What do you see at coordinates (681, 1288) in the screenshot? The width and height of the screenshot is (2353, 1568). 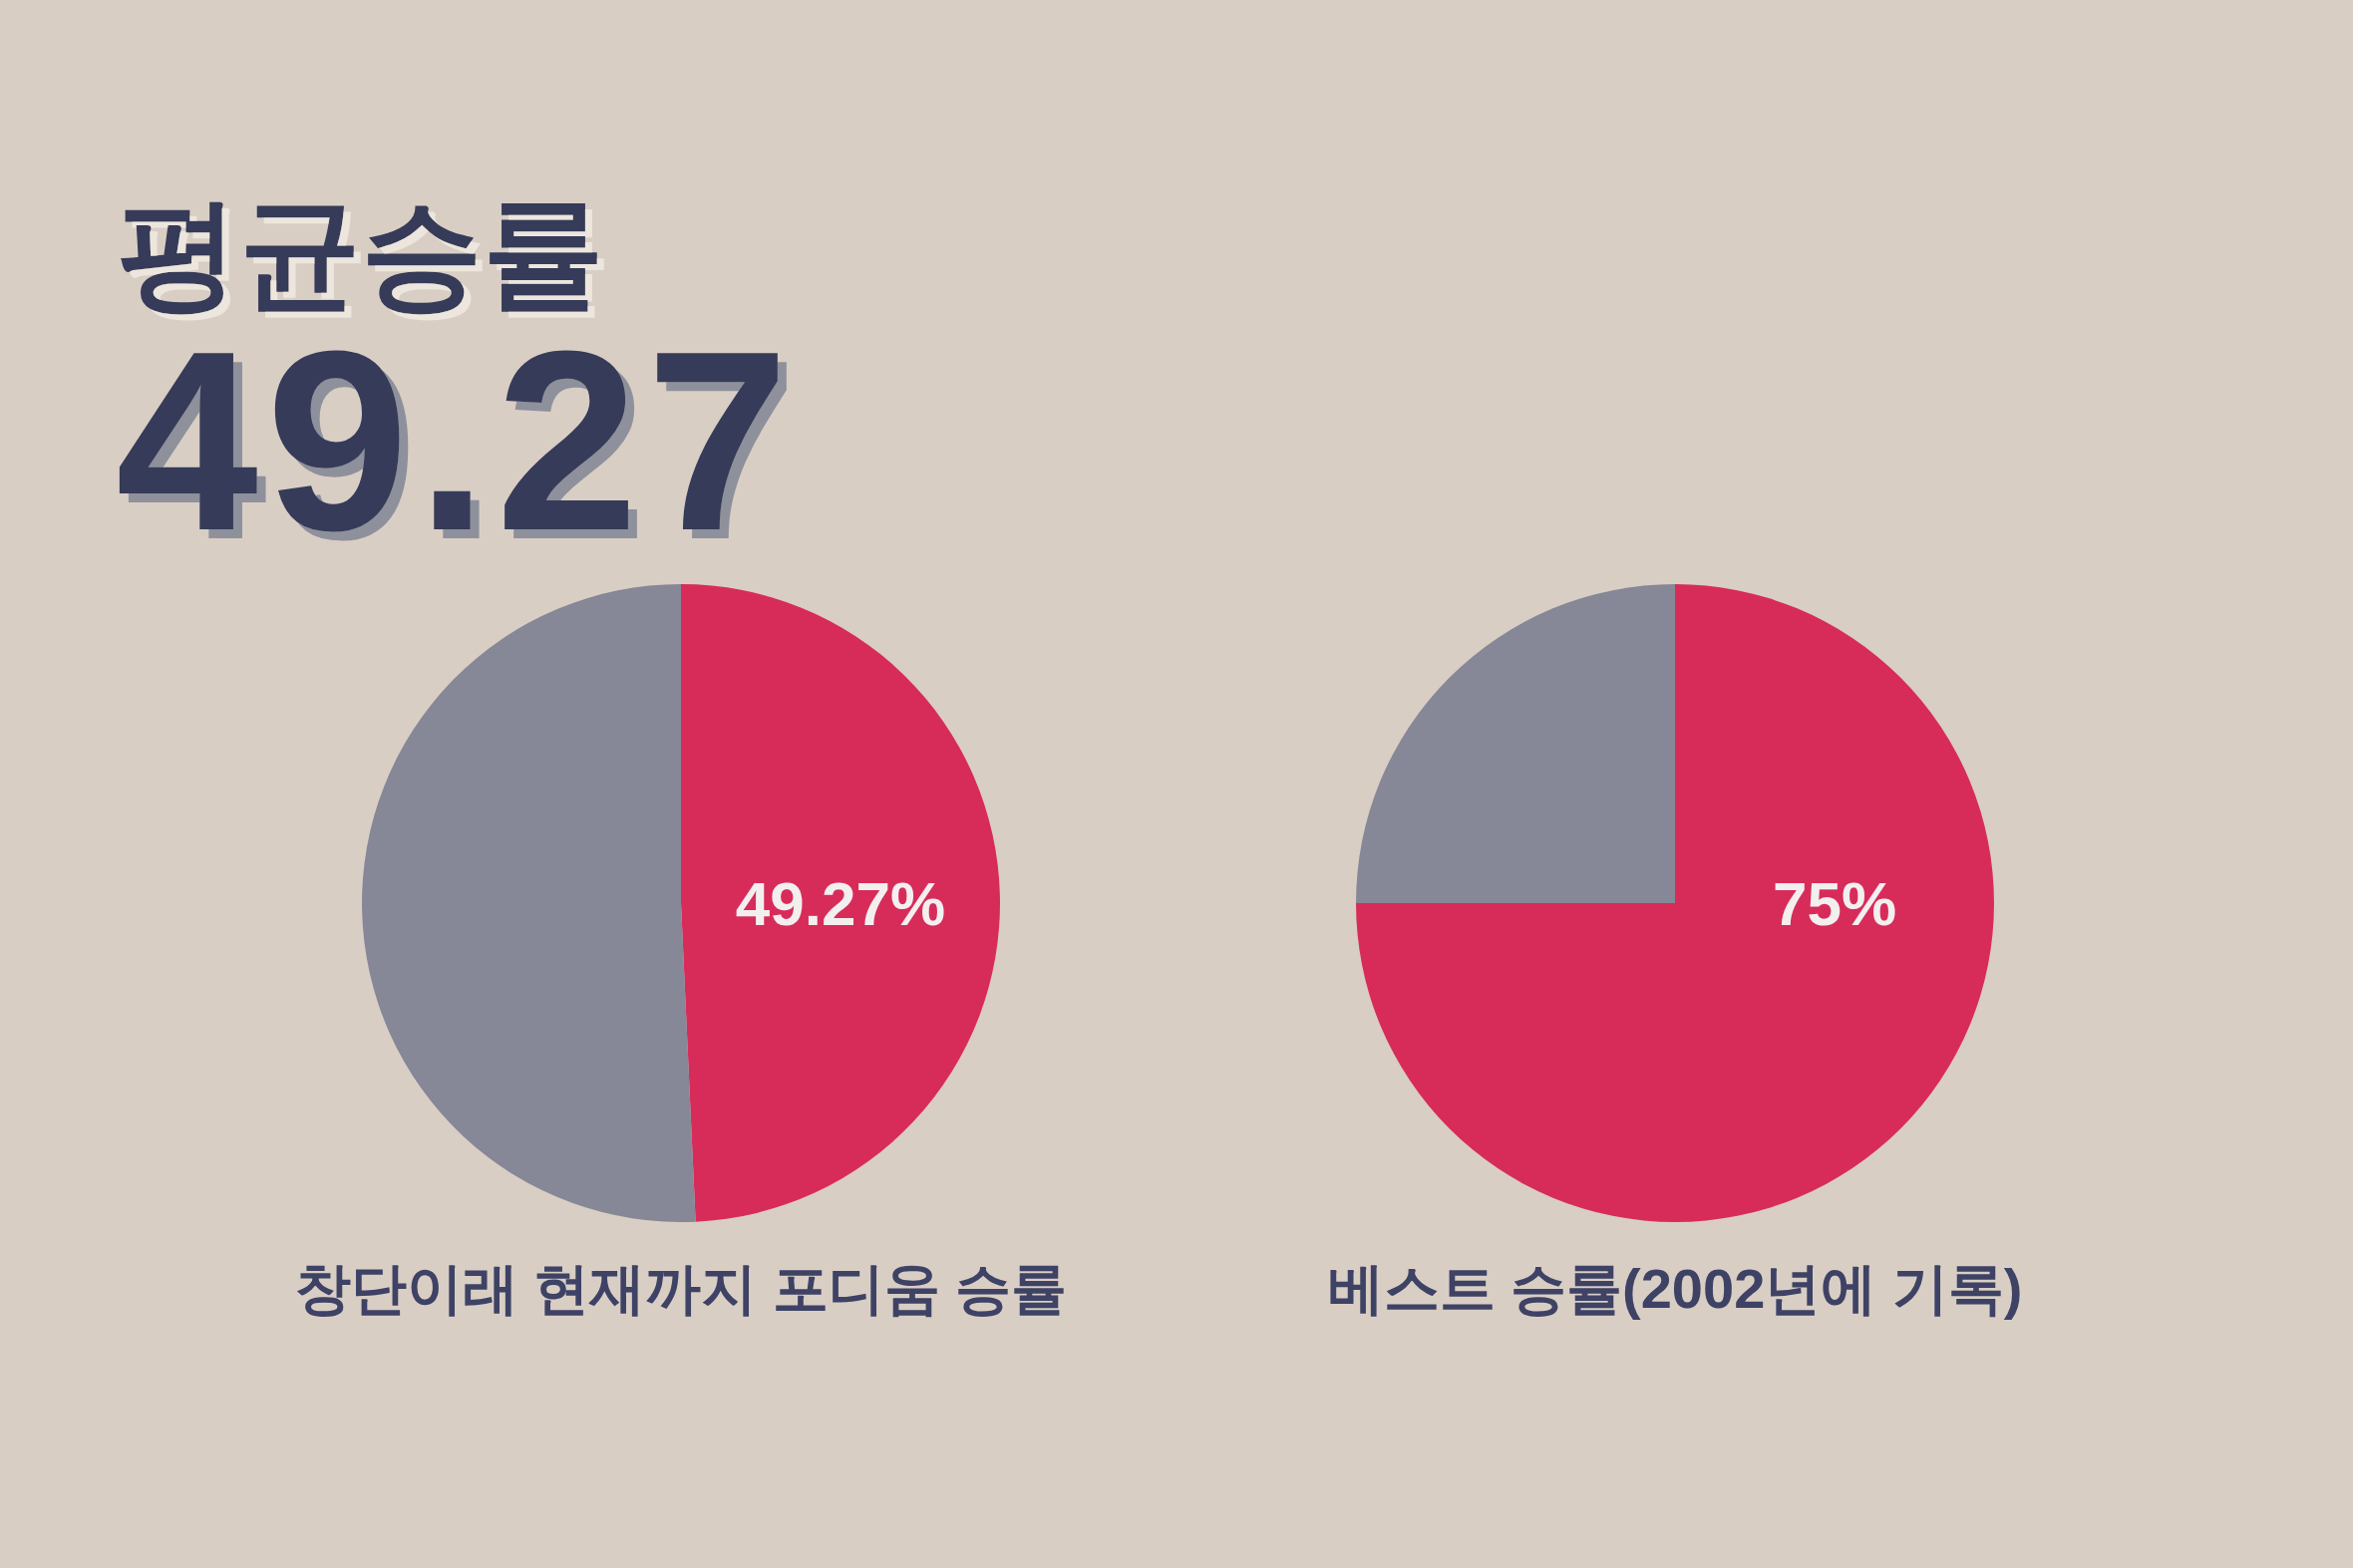 I see `text: 창단이래 현재까지 포디움 승률` at bounding box center [681, 1288].